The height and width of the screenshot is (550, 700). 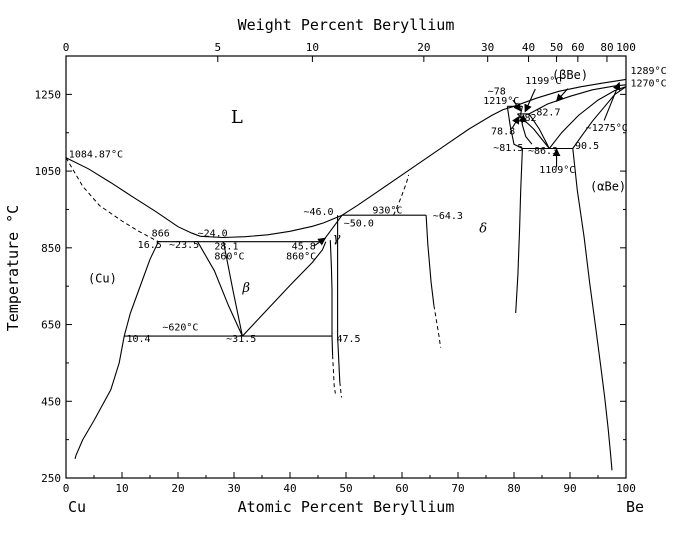 I want to click on x-tick-label: 90, so click(x=569, y=488).